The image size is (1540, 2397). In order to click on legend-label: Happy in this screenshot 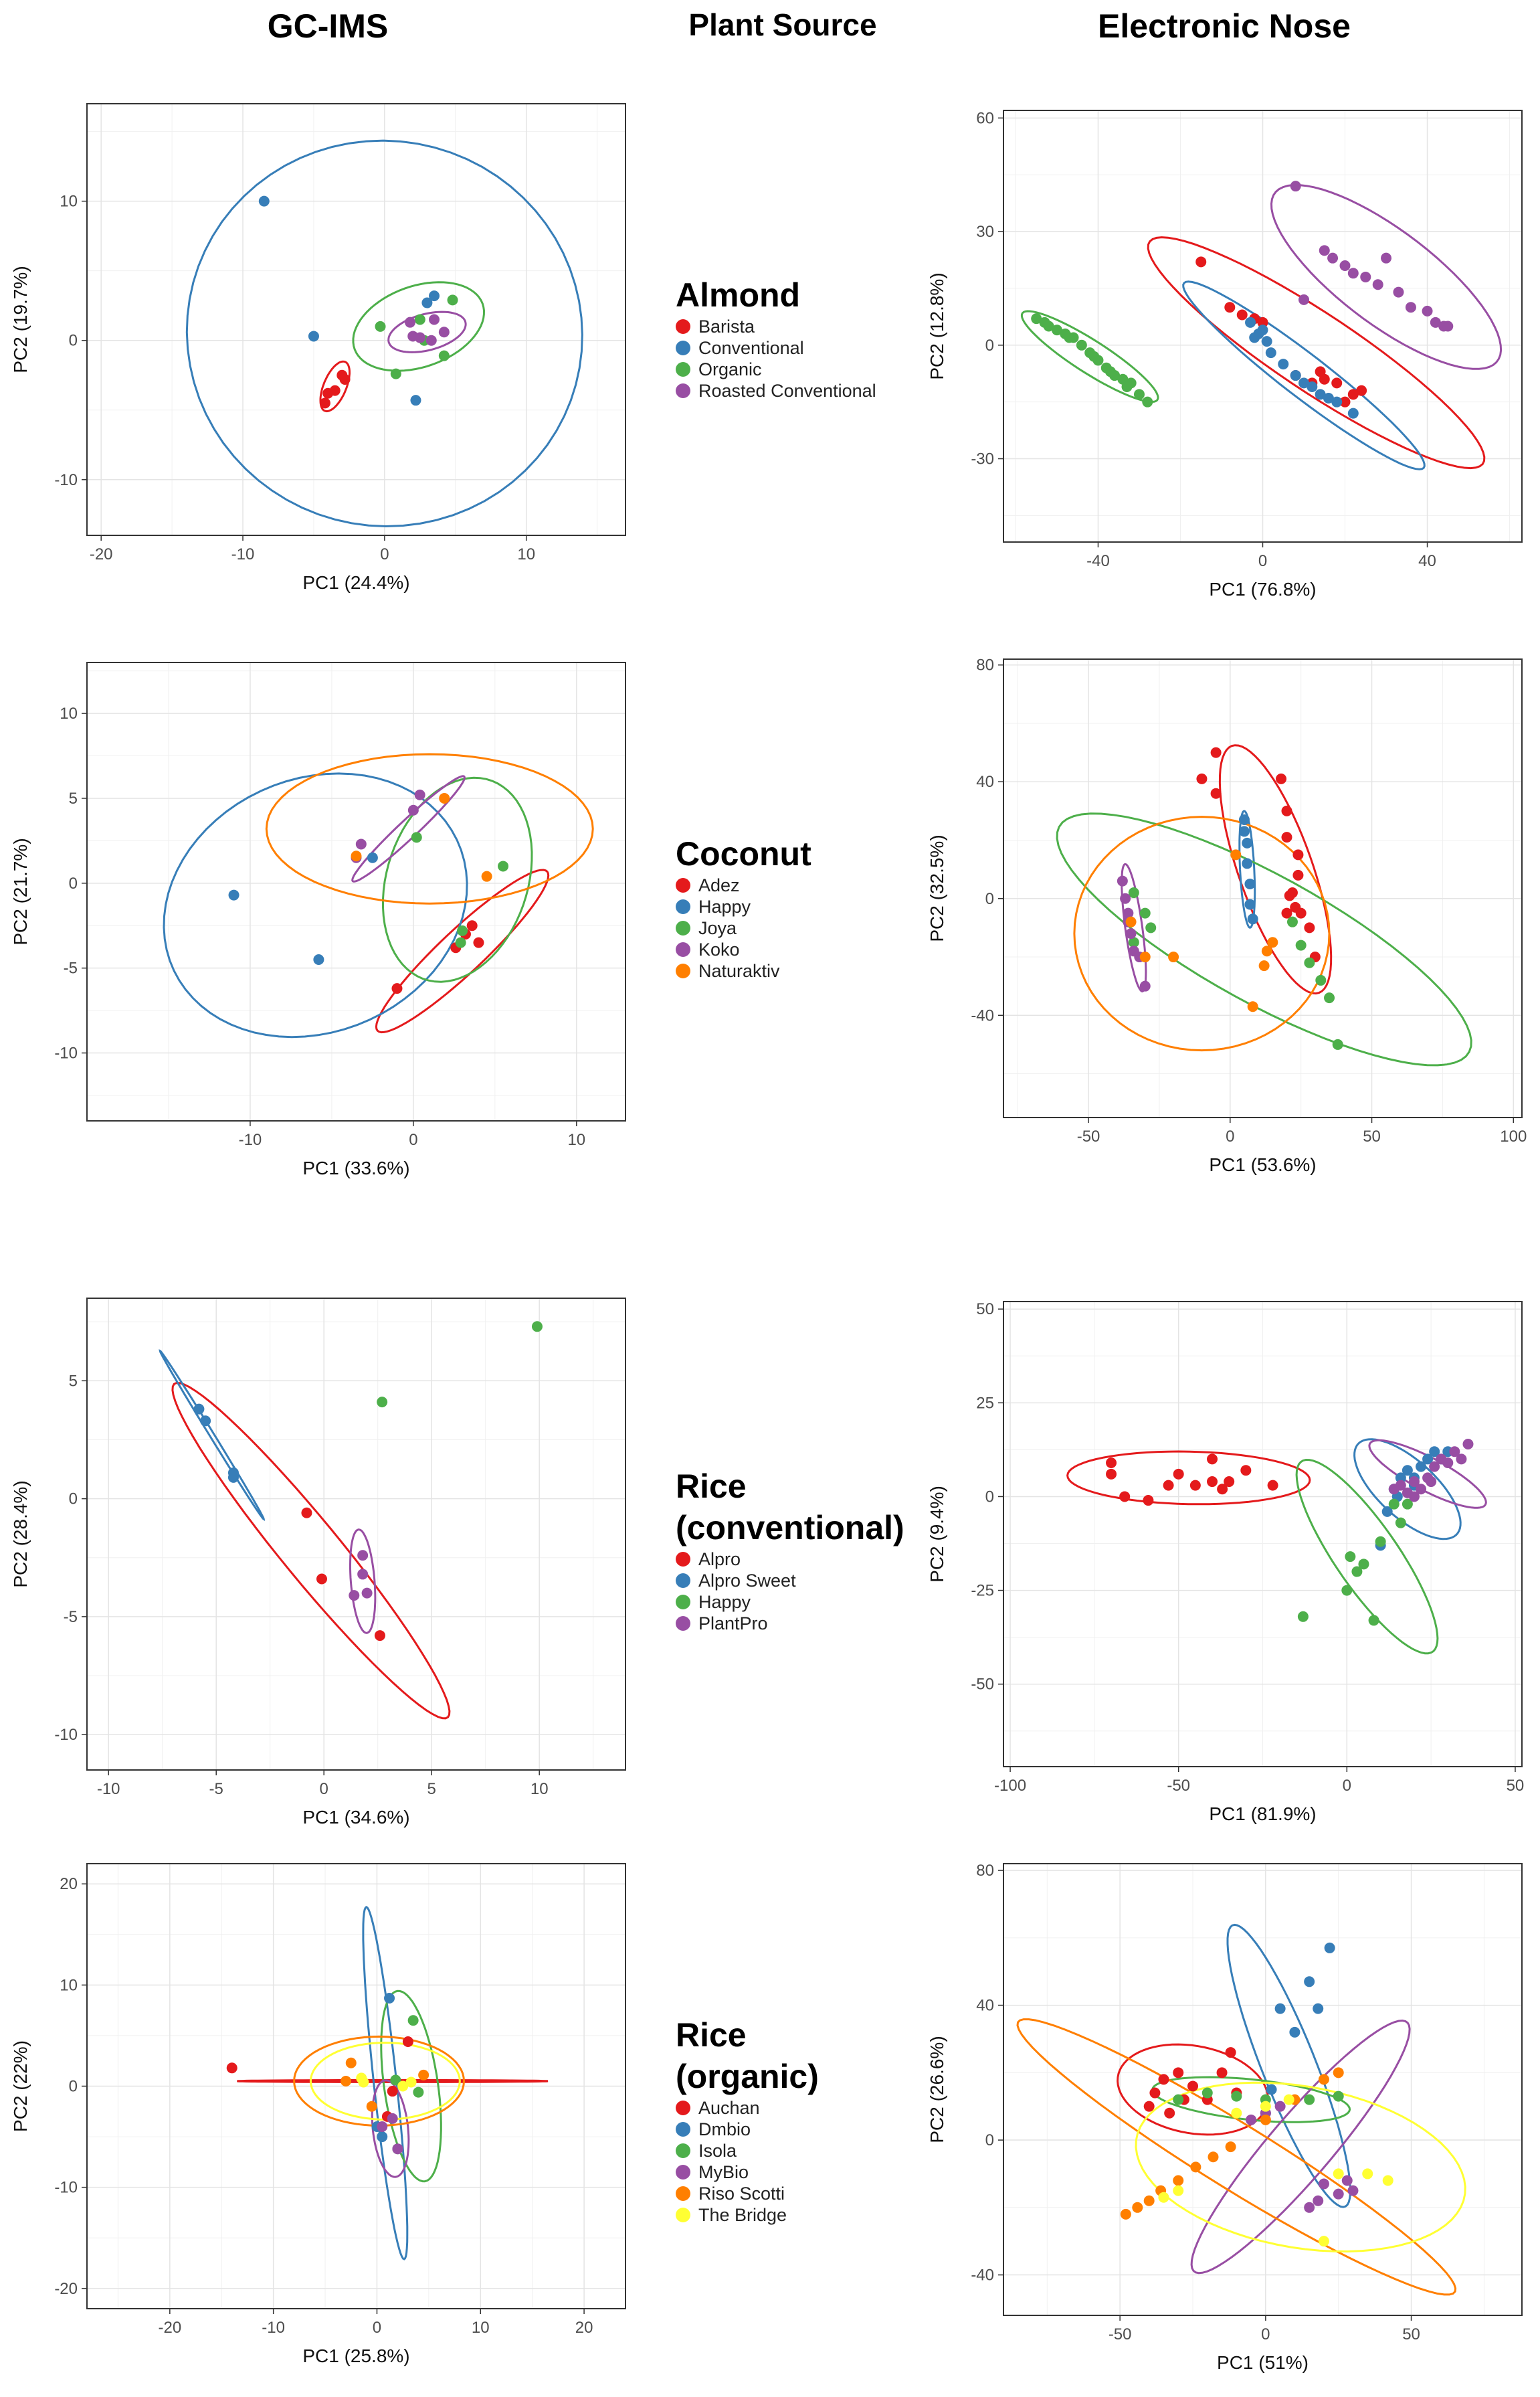, I will do `click(724, 906)`.